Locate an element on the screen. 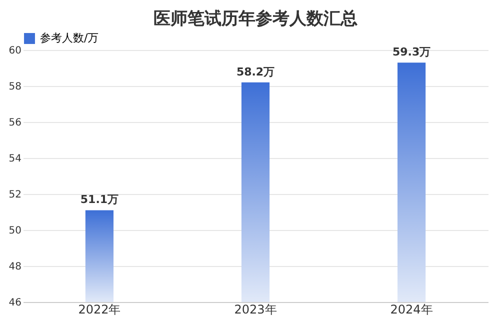  legend-label: 参考人数/万 is located at coordinates (69, 38).